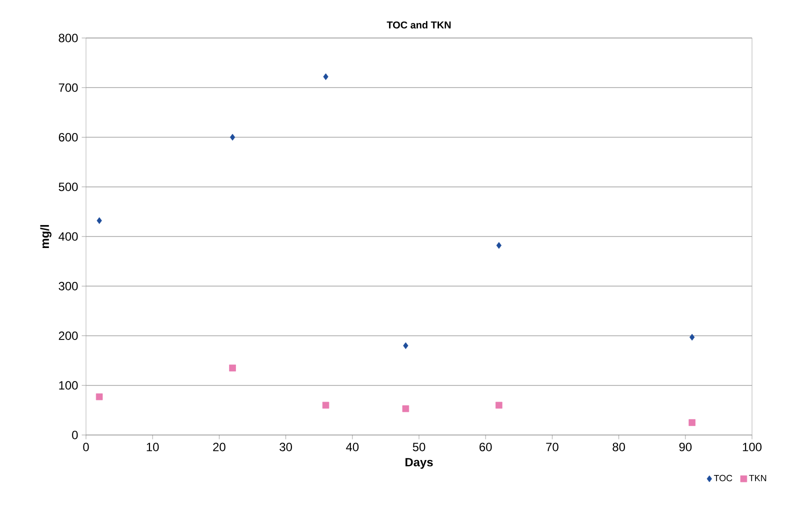  Describe the element at coordinates (68, 286) in the screenshot. I see `y-tick-label: 300` at that location.